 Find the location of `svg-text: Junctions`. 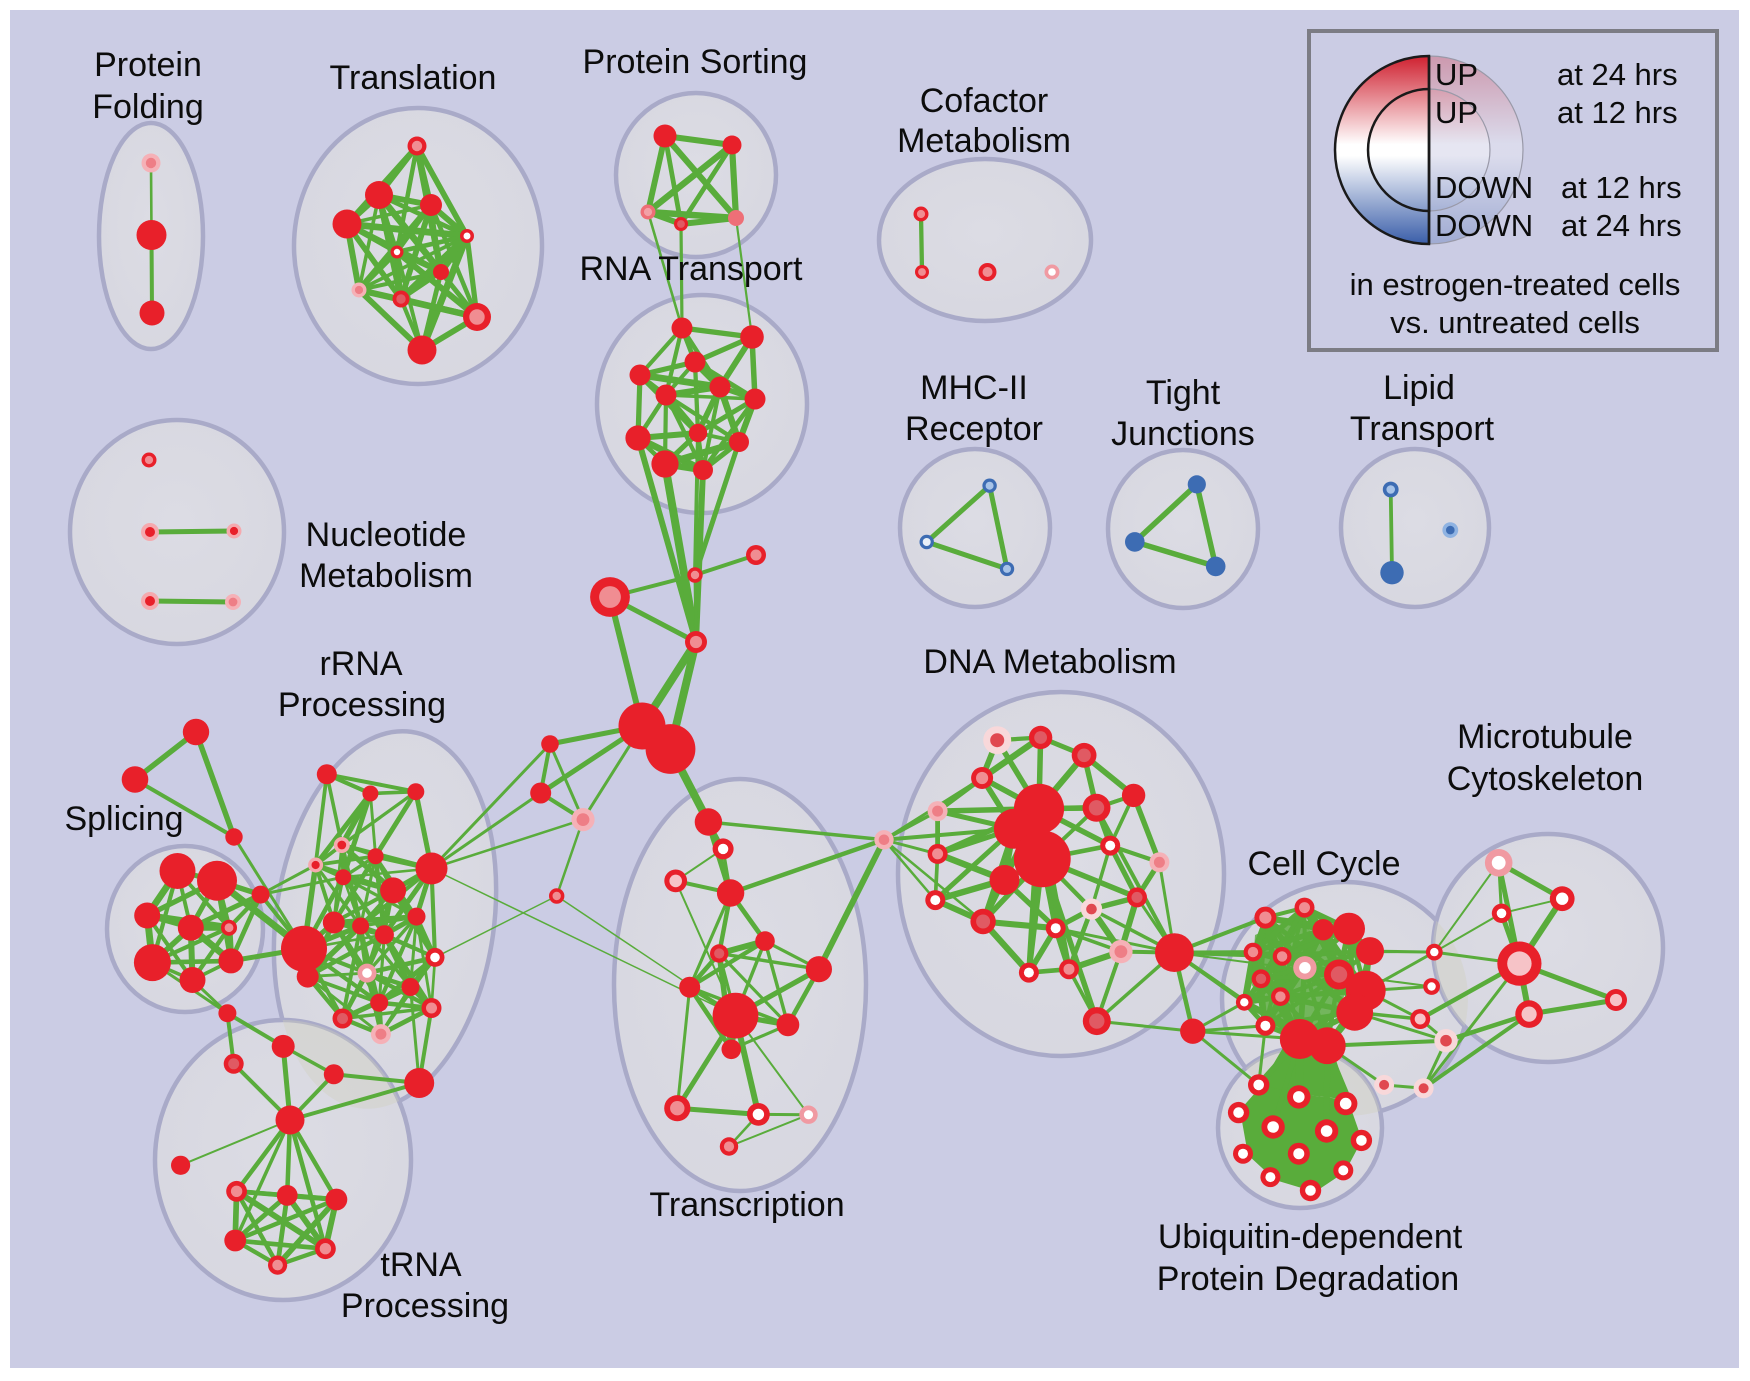

svg-text: Junctions is located at coordinates (1183, 434).